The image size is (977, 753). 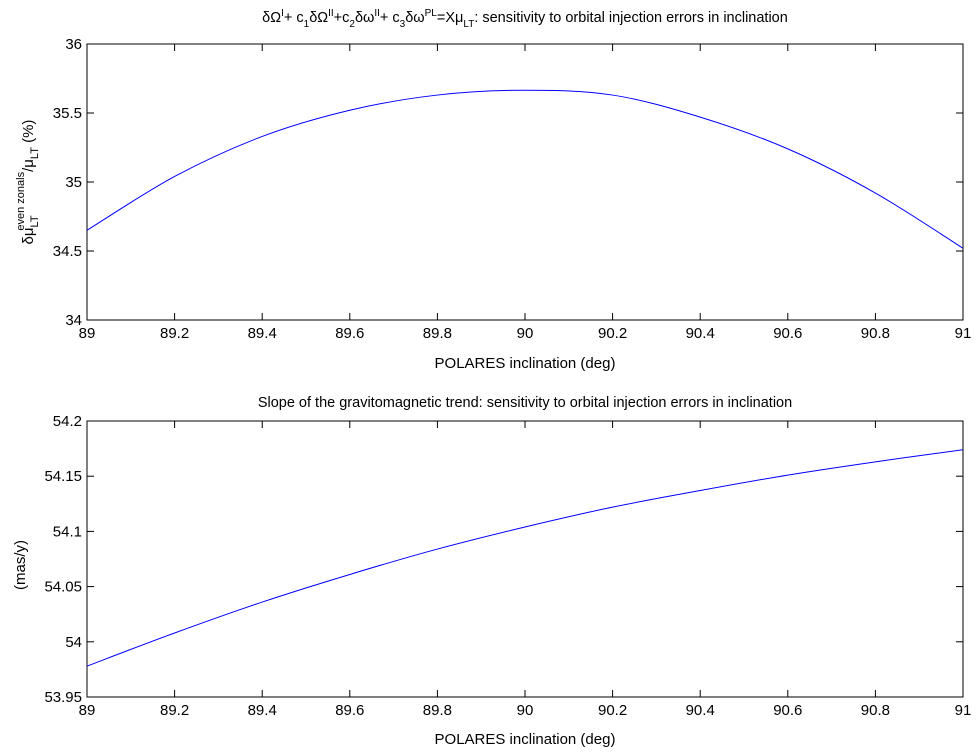 I want to click on chart-top-ylabel: δμLTeven zonals/μLT (%), so click(x=28, y=182).